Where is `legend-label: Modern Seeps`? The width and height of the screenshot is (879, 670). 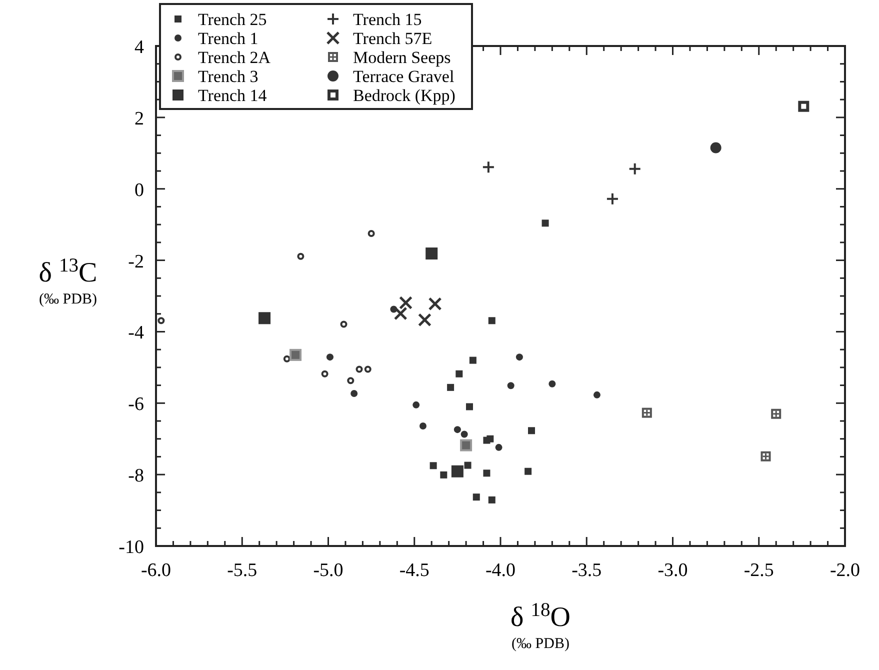 legend-label: Modern Seeps is located at coordinates (402, 57).